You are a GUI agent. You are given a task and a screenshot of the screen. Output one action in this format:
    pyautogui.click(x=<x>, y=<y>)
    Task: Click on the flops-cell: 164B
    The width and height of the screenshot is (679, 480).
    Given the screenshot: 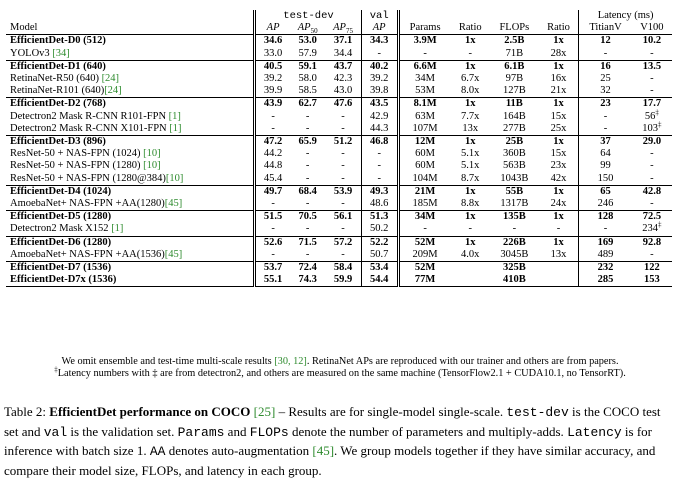 What is the action you would take?
    pyautogui.click(x=514, y=117)
    